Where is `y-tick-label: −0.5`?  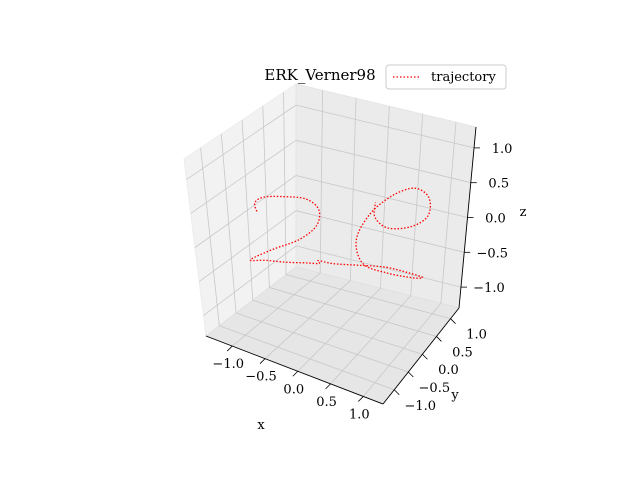
y-tick-label: −0.5 is located at coordinates (435, 388).